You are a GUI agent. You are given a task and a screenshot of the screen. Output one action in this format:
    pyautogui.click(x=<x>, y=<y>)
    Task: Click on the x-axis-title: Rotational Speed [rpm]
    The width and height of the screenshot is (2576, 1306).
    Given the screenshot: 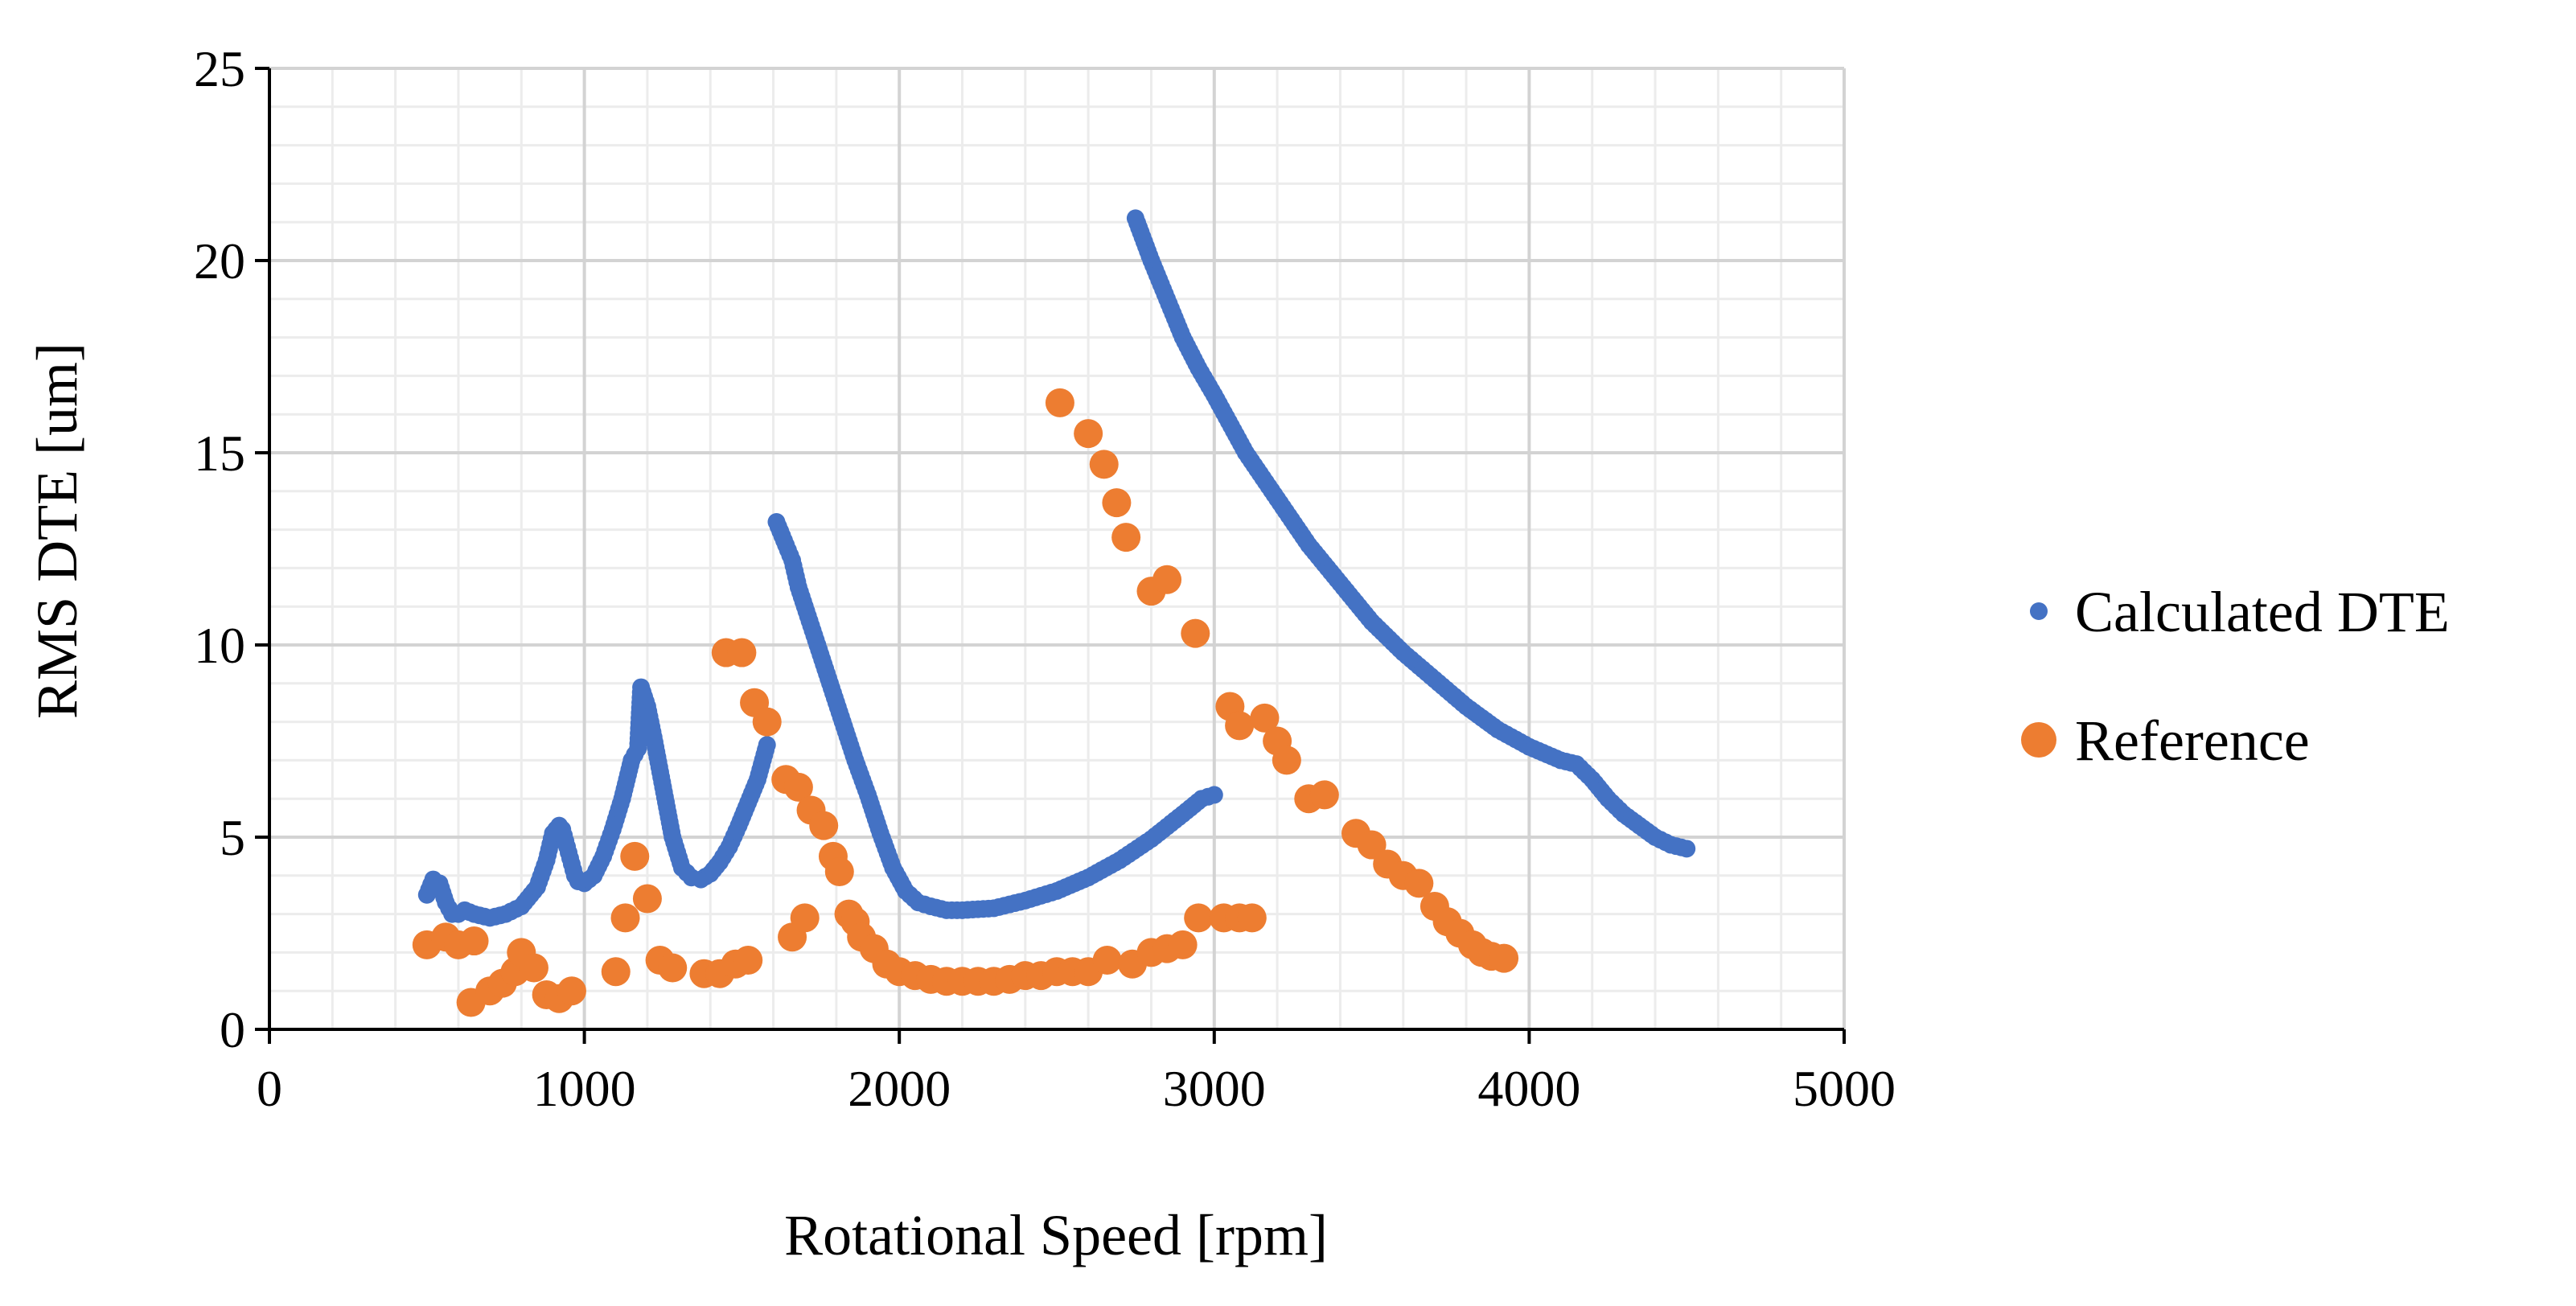 What is the action you would take?
    pyautogui.click(x=1056, y=1235)
    